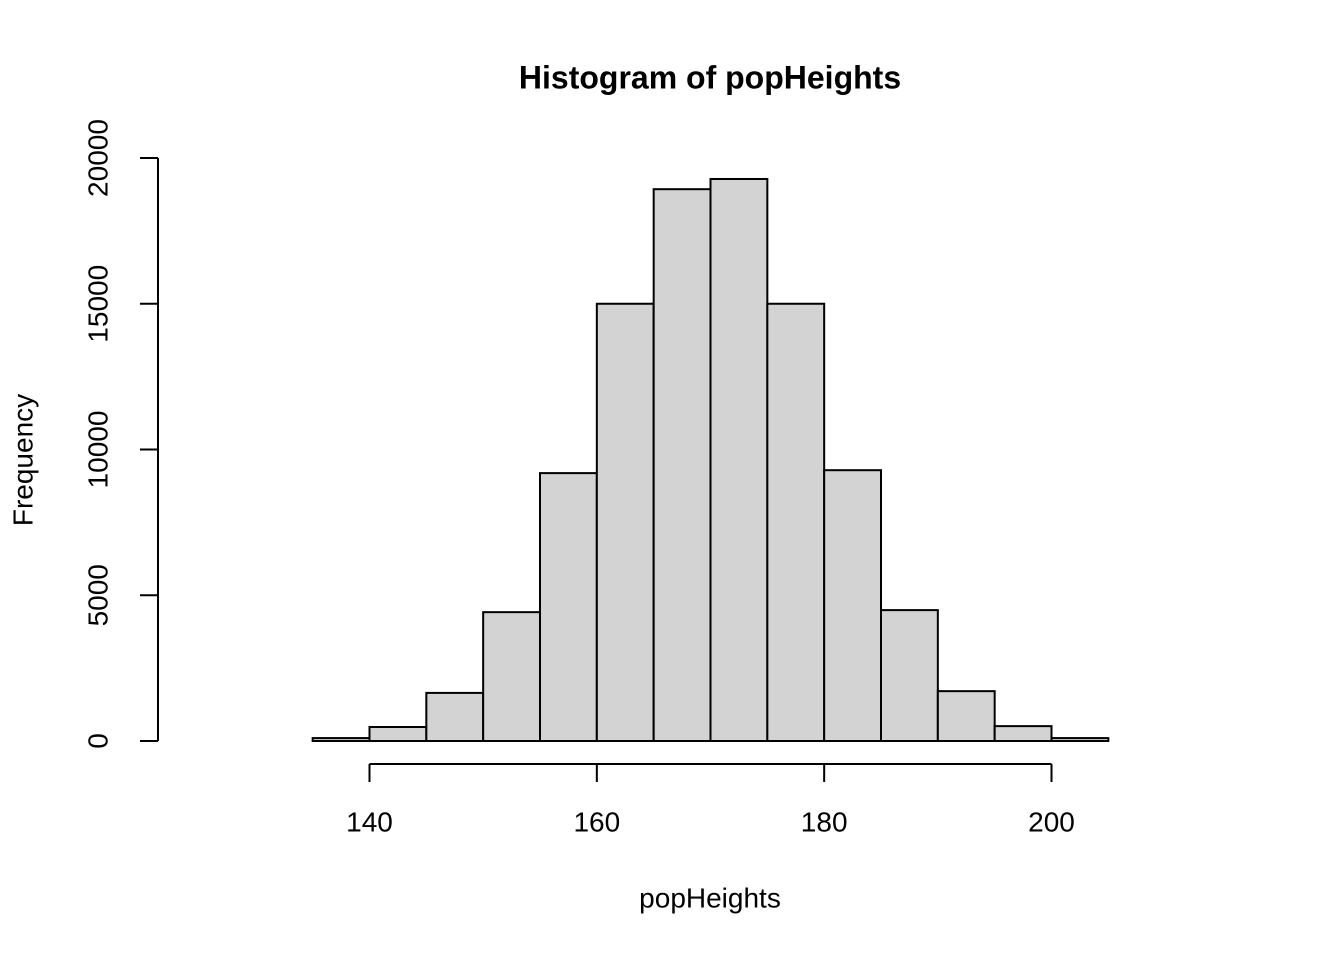 The height and width of the screenshot is (960, 1344). Describe the element at coordinates (97, 741) in the screenshot. I see `y-tick-label: 0` at that location.